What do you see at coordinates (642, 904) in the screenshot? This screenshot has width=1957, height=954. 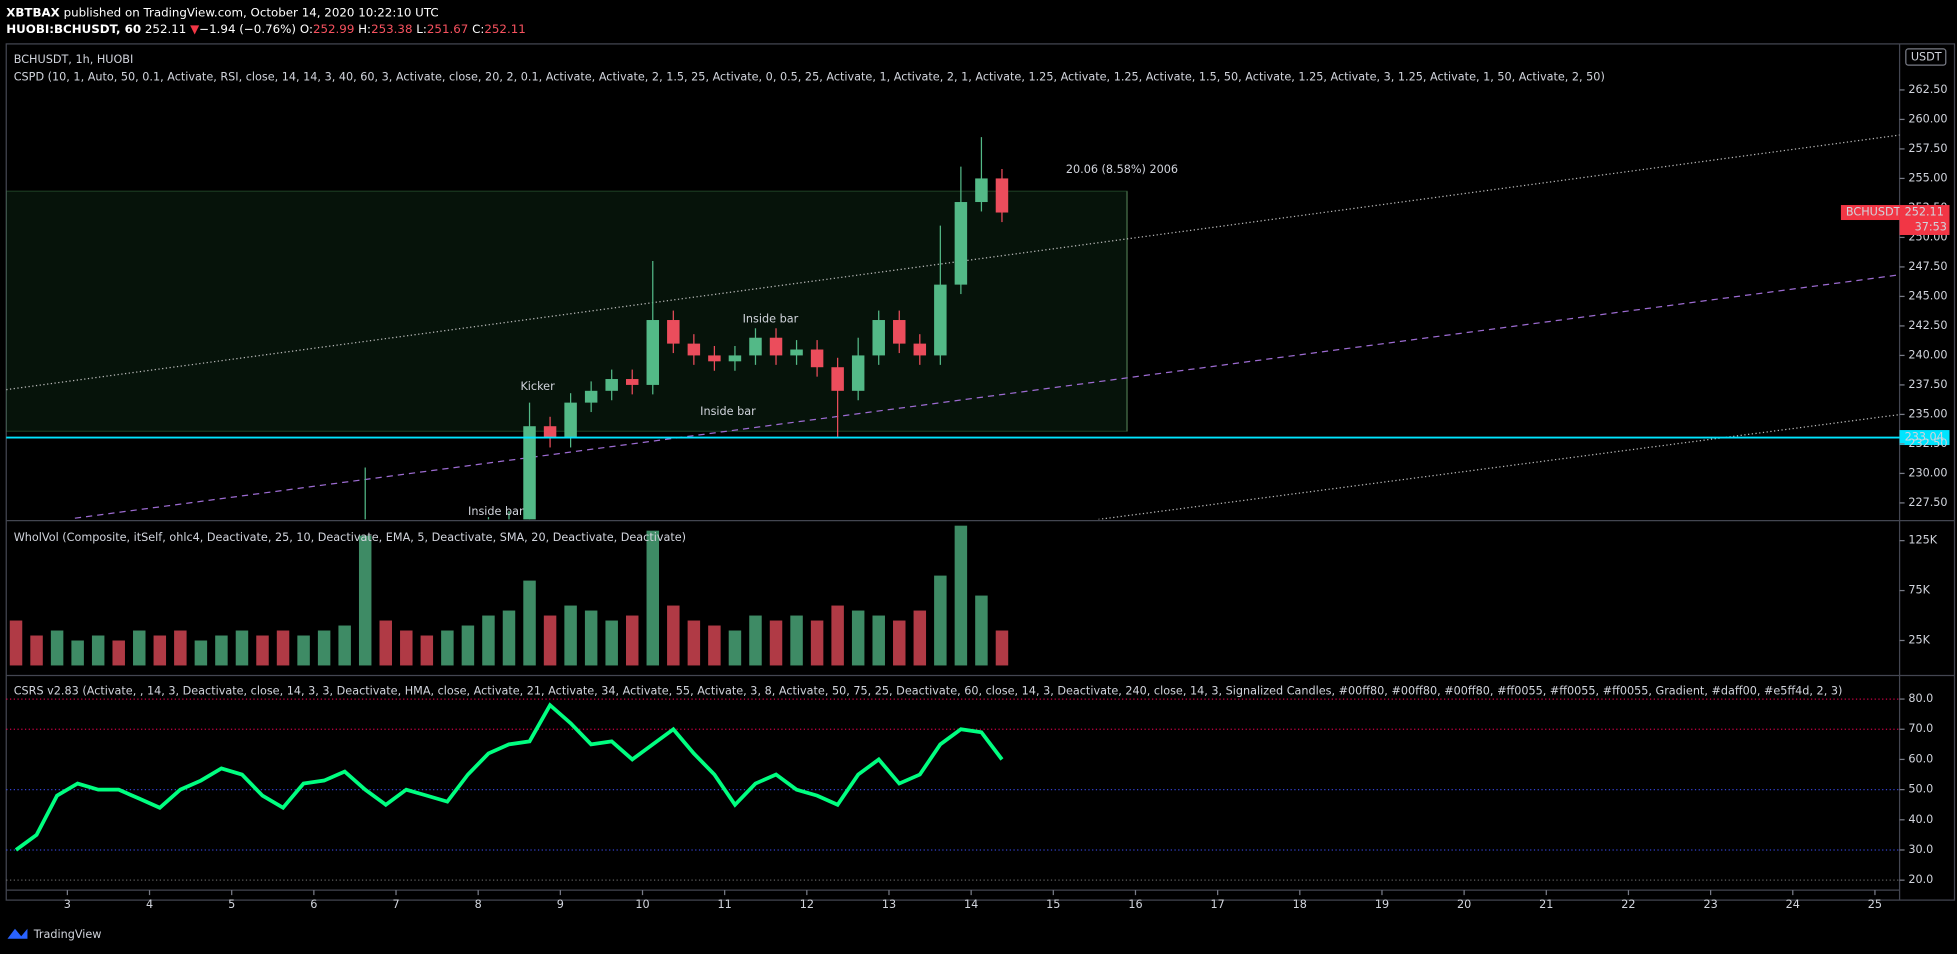 I see `x-tick-label: 10` at bounding box center [642, 904].